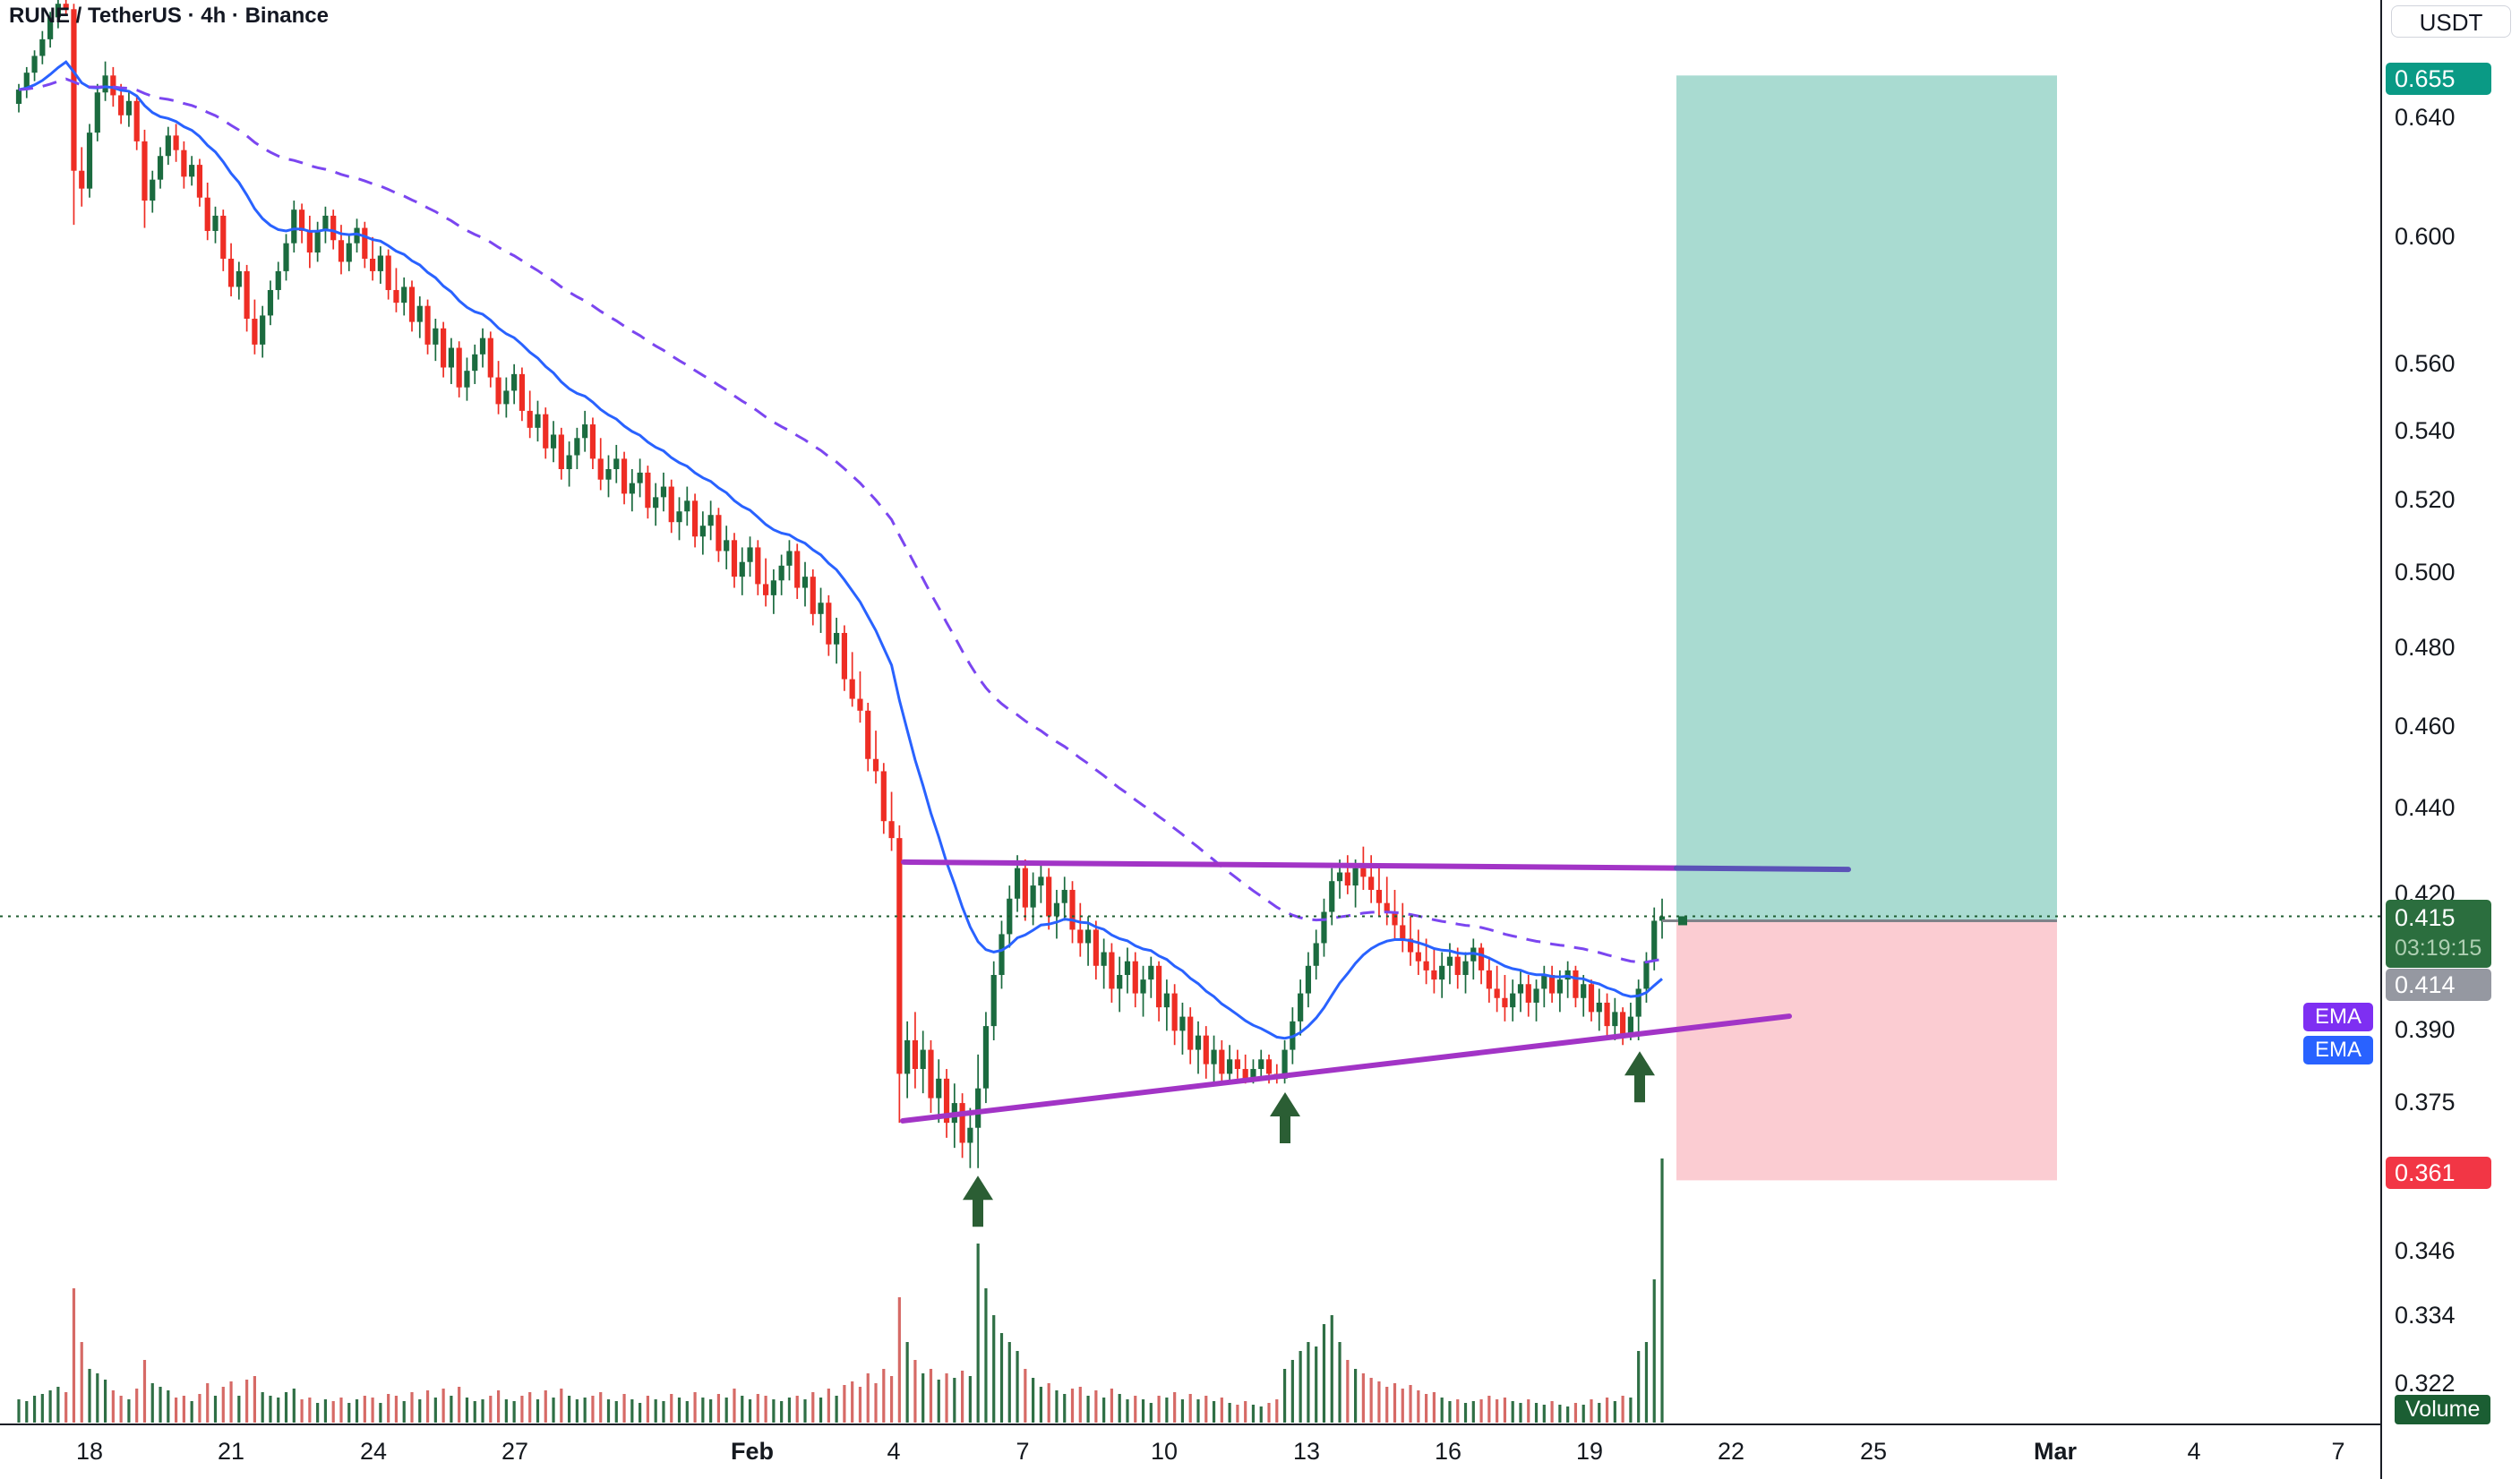 The image size is (2520, 1479). What do you see at coordinates (2451, 21) in the screenshot?
I see `currency-toggle-button: USDT` at bounding box center [2451, 21].